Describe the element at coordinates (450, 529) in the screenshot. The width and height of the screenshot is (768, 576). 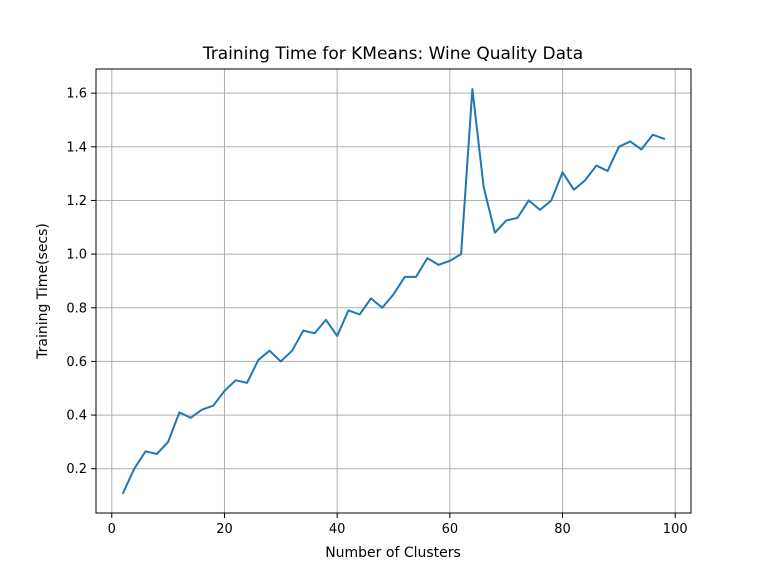
I see `x-tick-label: 60` at that location.